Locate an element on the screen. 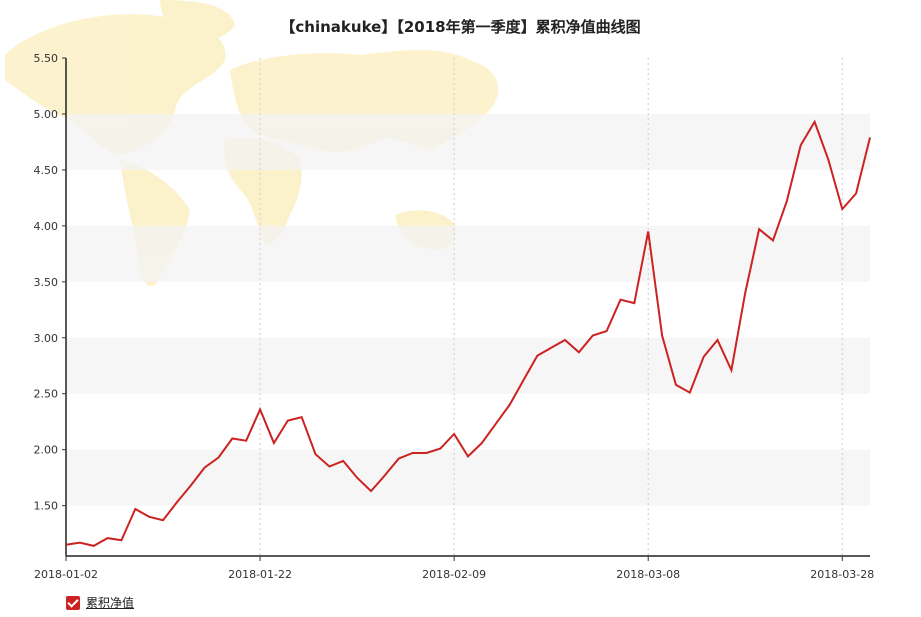 The height and width of the screenshot is (617, 921). chart-title: 【chinakuke】【2018年第一季度】累积净值曲线图 is located at coordinates (460, 27).